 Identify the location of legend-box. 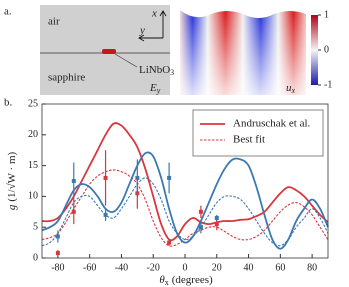
(258, 133).